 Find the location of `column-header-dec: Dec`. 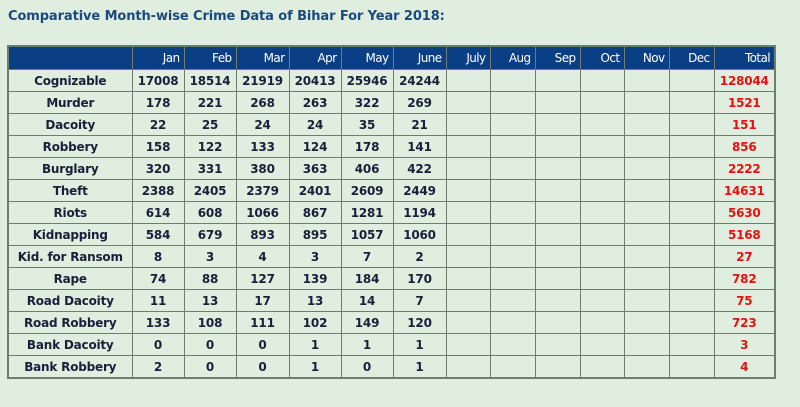

column-header-dec: Dec is located at coordinates (691, 58).